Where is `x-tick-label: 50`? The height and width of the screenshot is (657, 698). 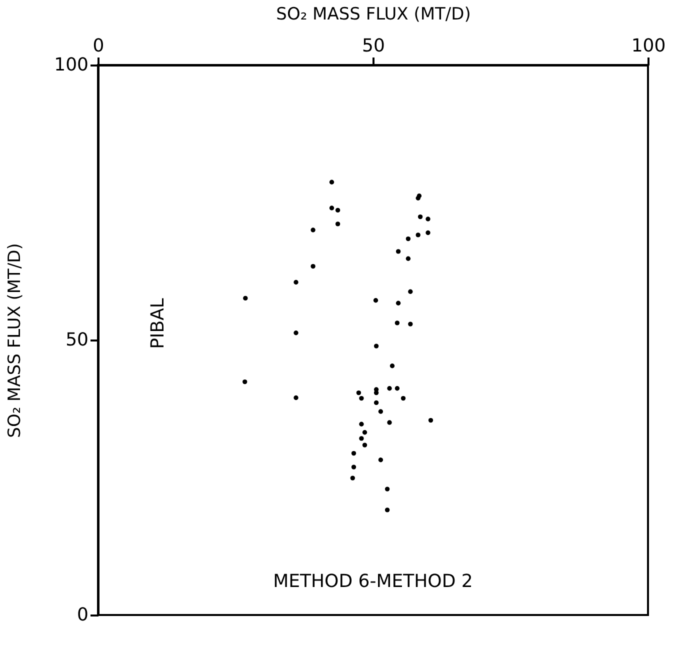
x-tick-label: 50 is located at coordinates (373, 46).